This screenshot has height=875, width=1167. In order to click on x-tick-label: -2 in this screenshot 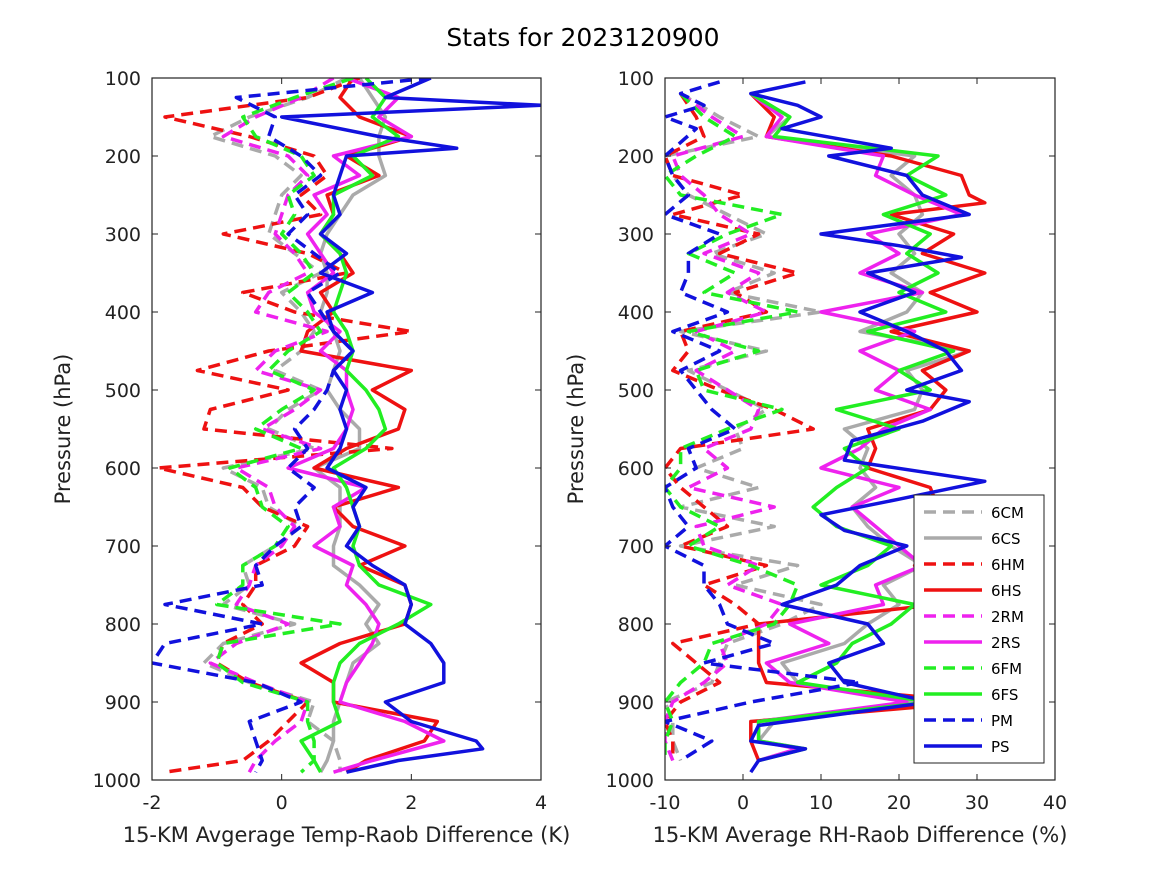, I will do `click(152, 803)`.